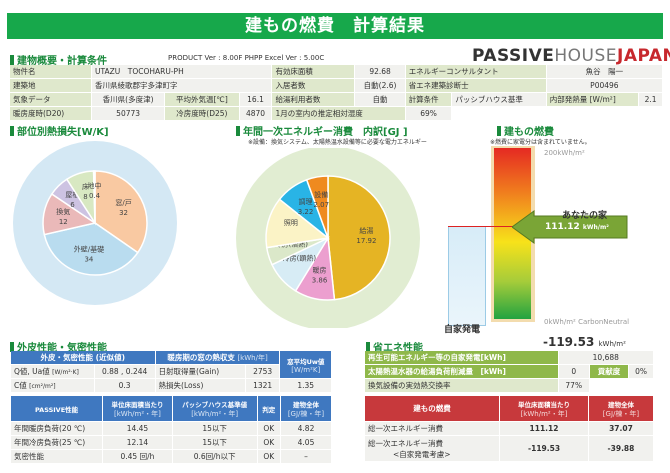  Describe the element at coordinates (320, 280) in the screenshot. I see `pie-value: 3.86` at that location.